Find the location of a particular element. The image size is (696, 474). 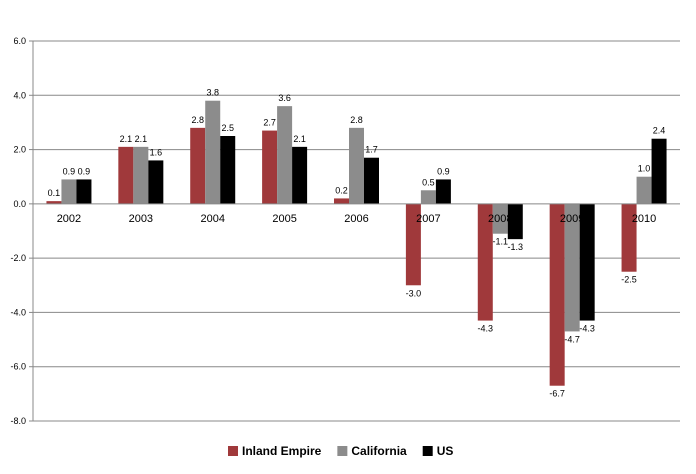

data-label-us-2008: -1.3 is located at coordinates (516, 247).